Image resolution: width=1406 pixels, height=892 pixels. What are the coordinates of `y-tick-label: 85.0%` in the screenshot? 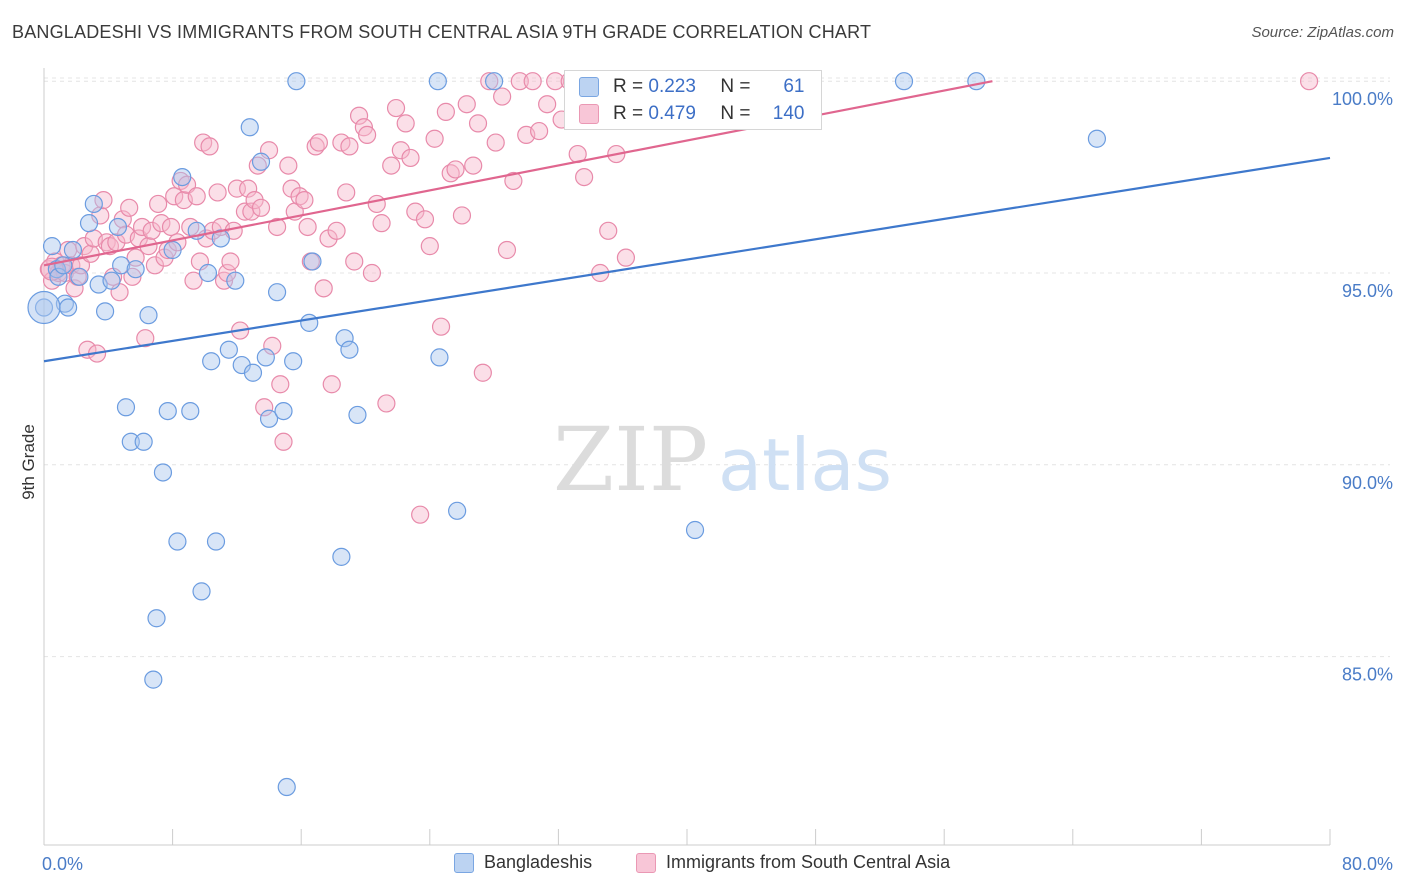 It's located at (1367, 675).